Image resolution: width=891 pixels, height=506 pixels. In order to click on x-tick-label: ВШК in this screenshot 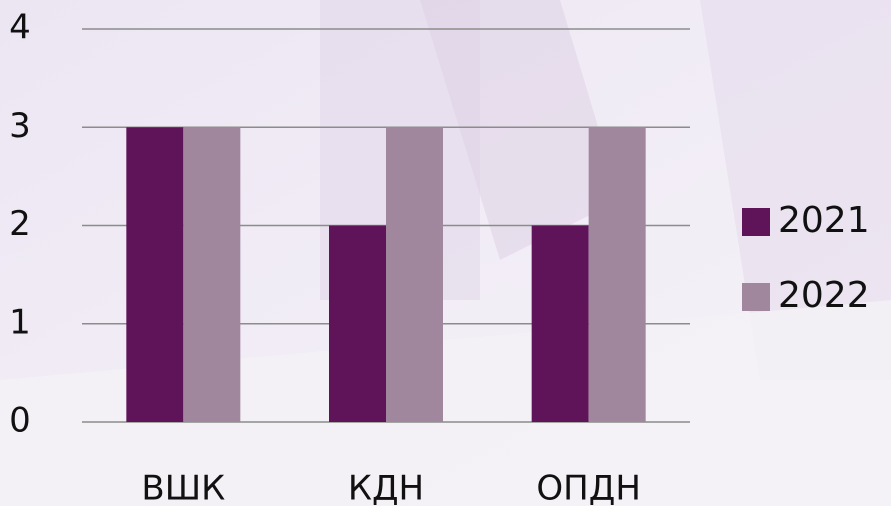, I will do `click(183, 487)`.